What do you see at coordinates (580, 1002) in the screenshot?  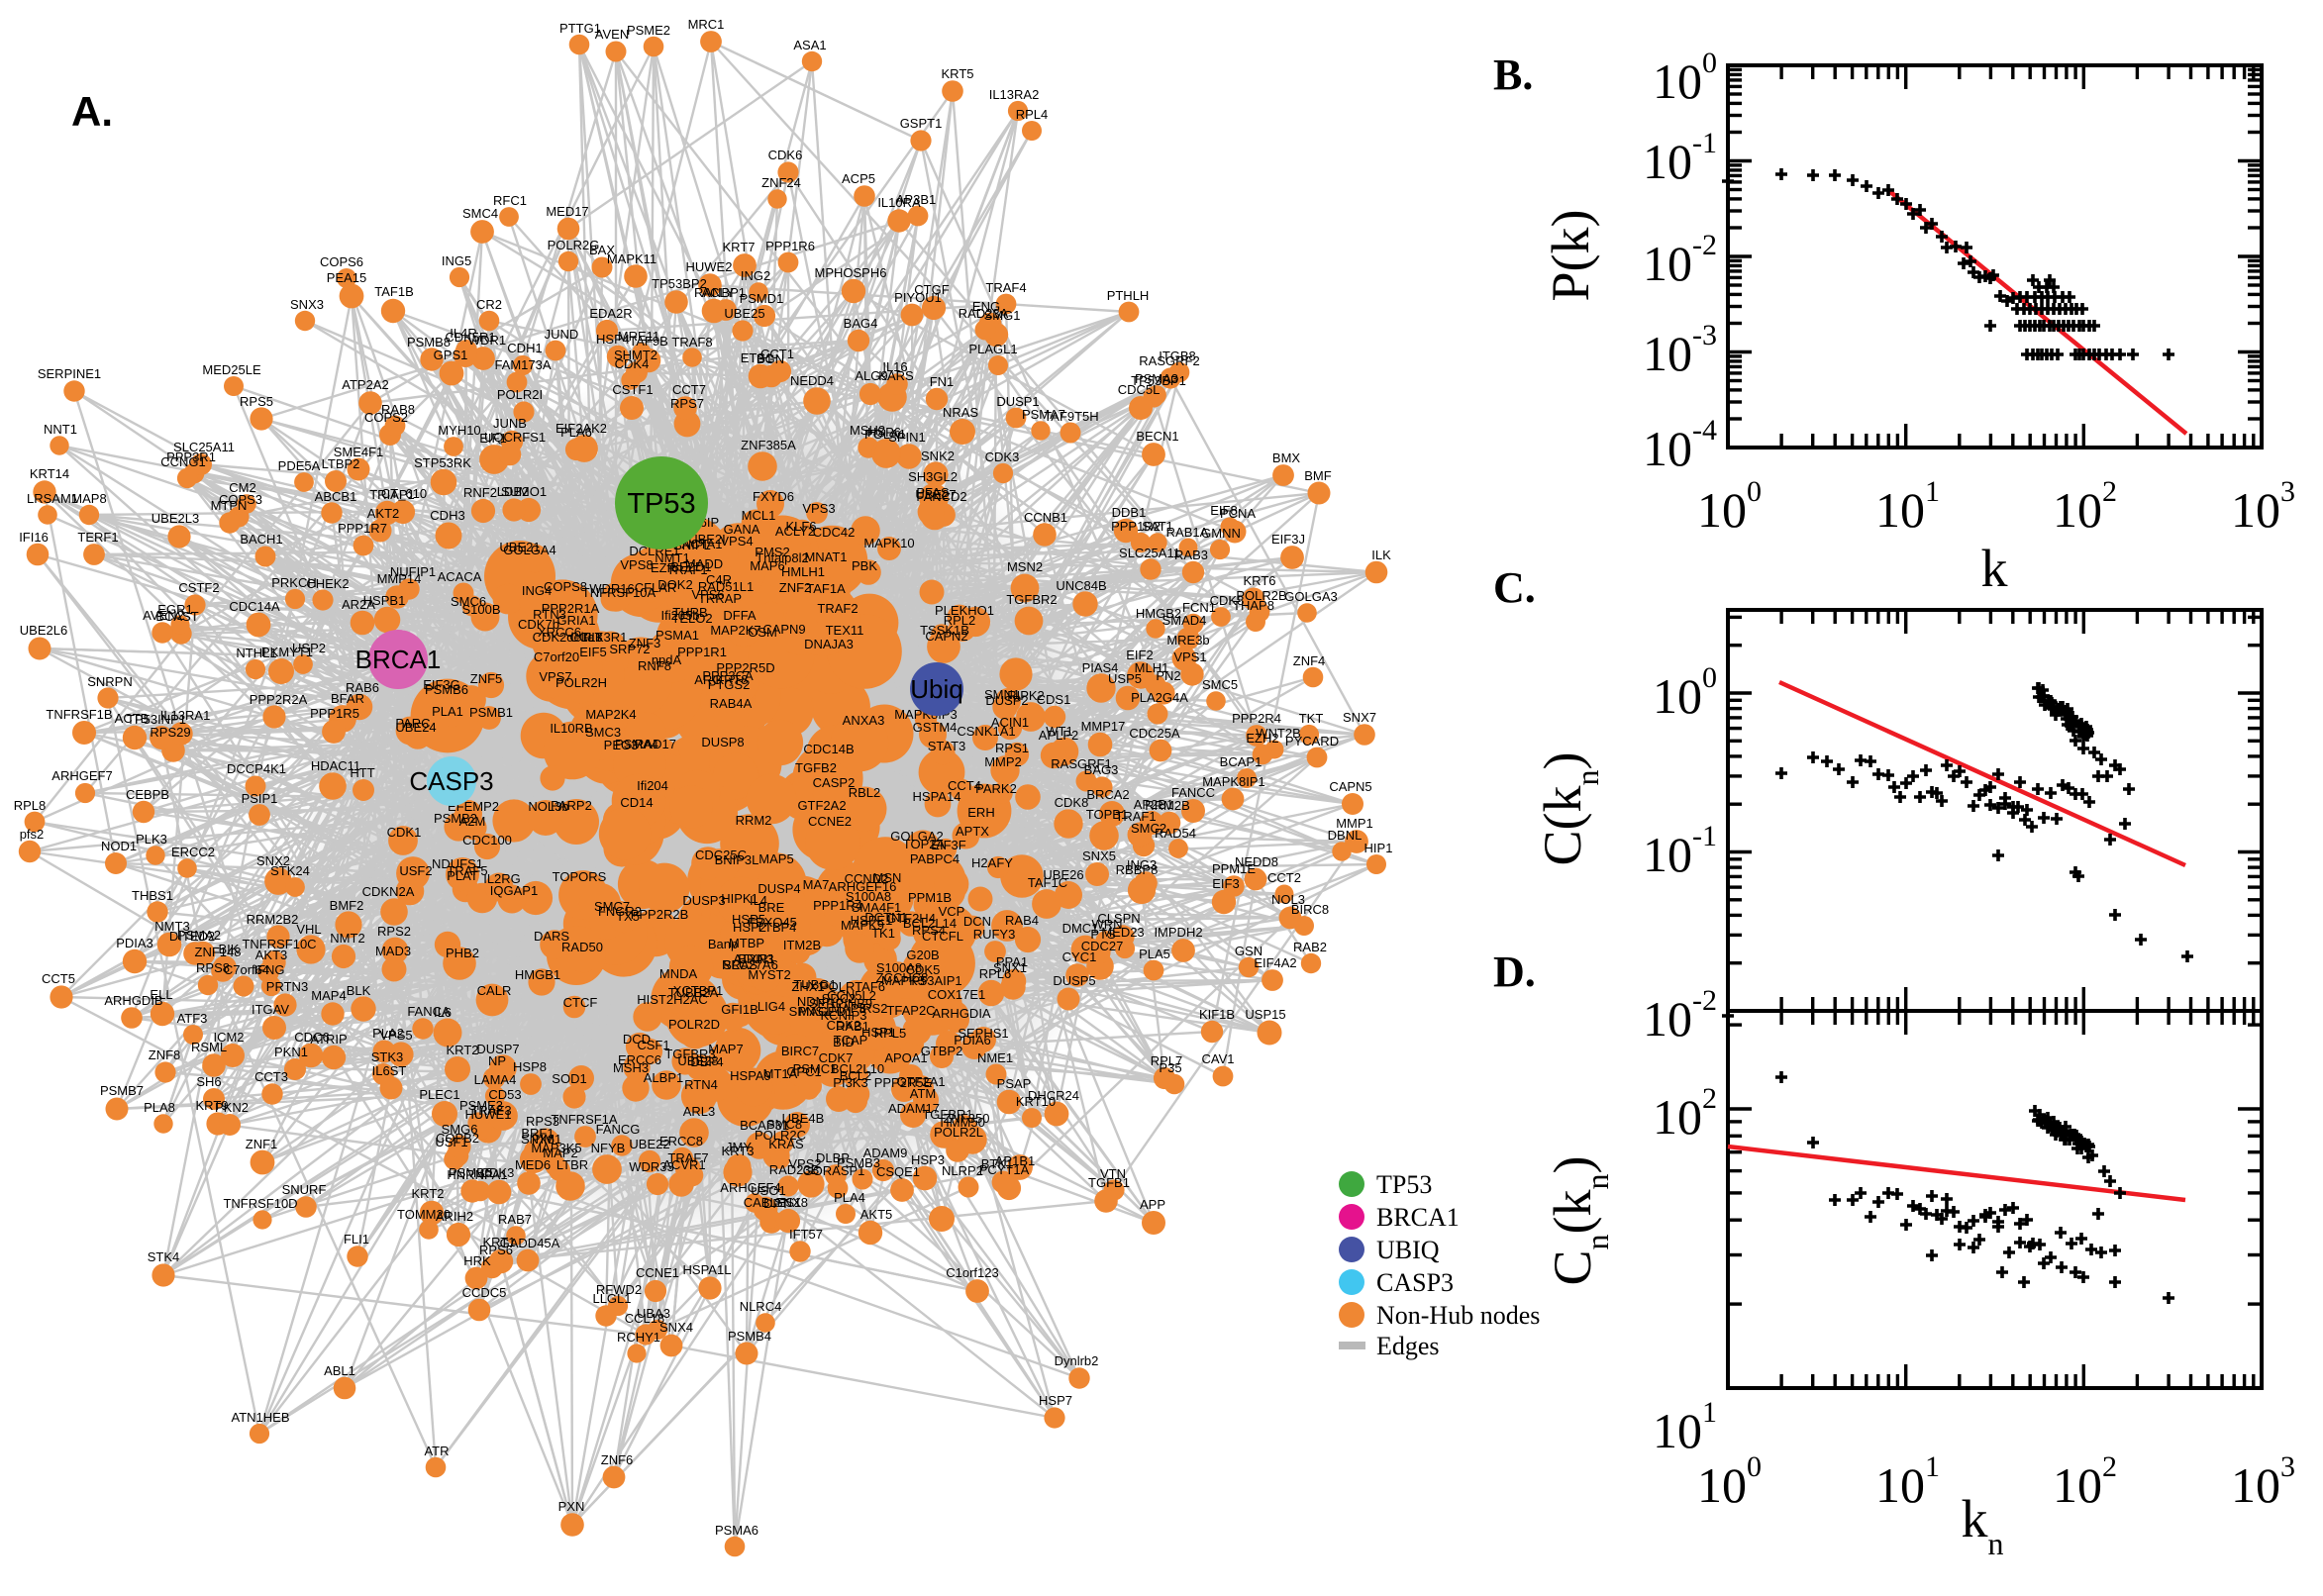 I see `svg-text: CTCF` at bounding box center [580, 1002].